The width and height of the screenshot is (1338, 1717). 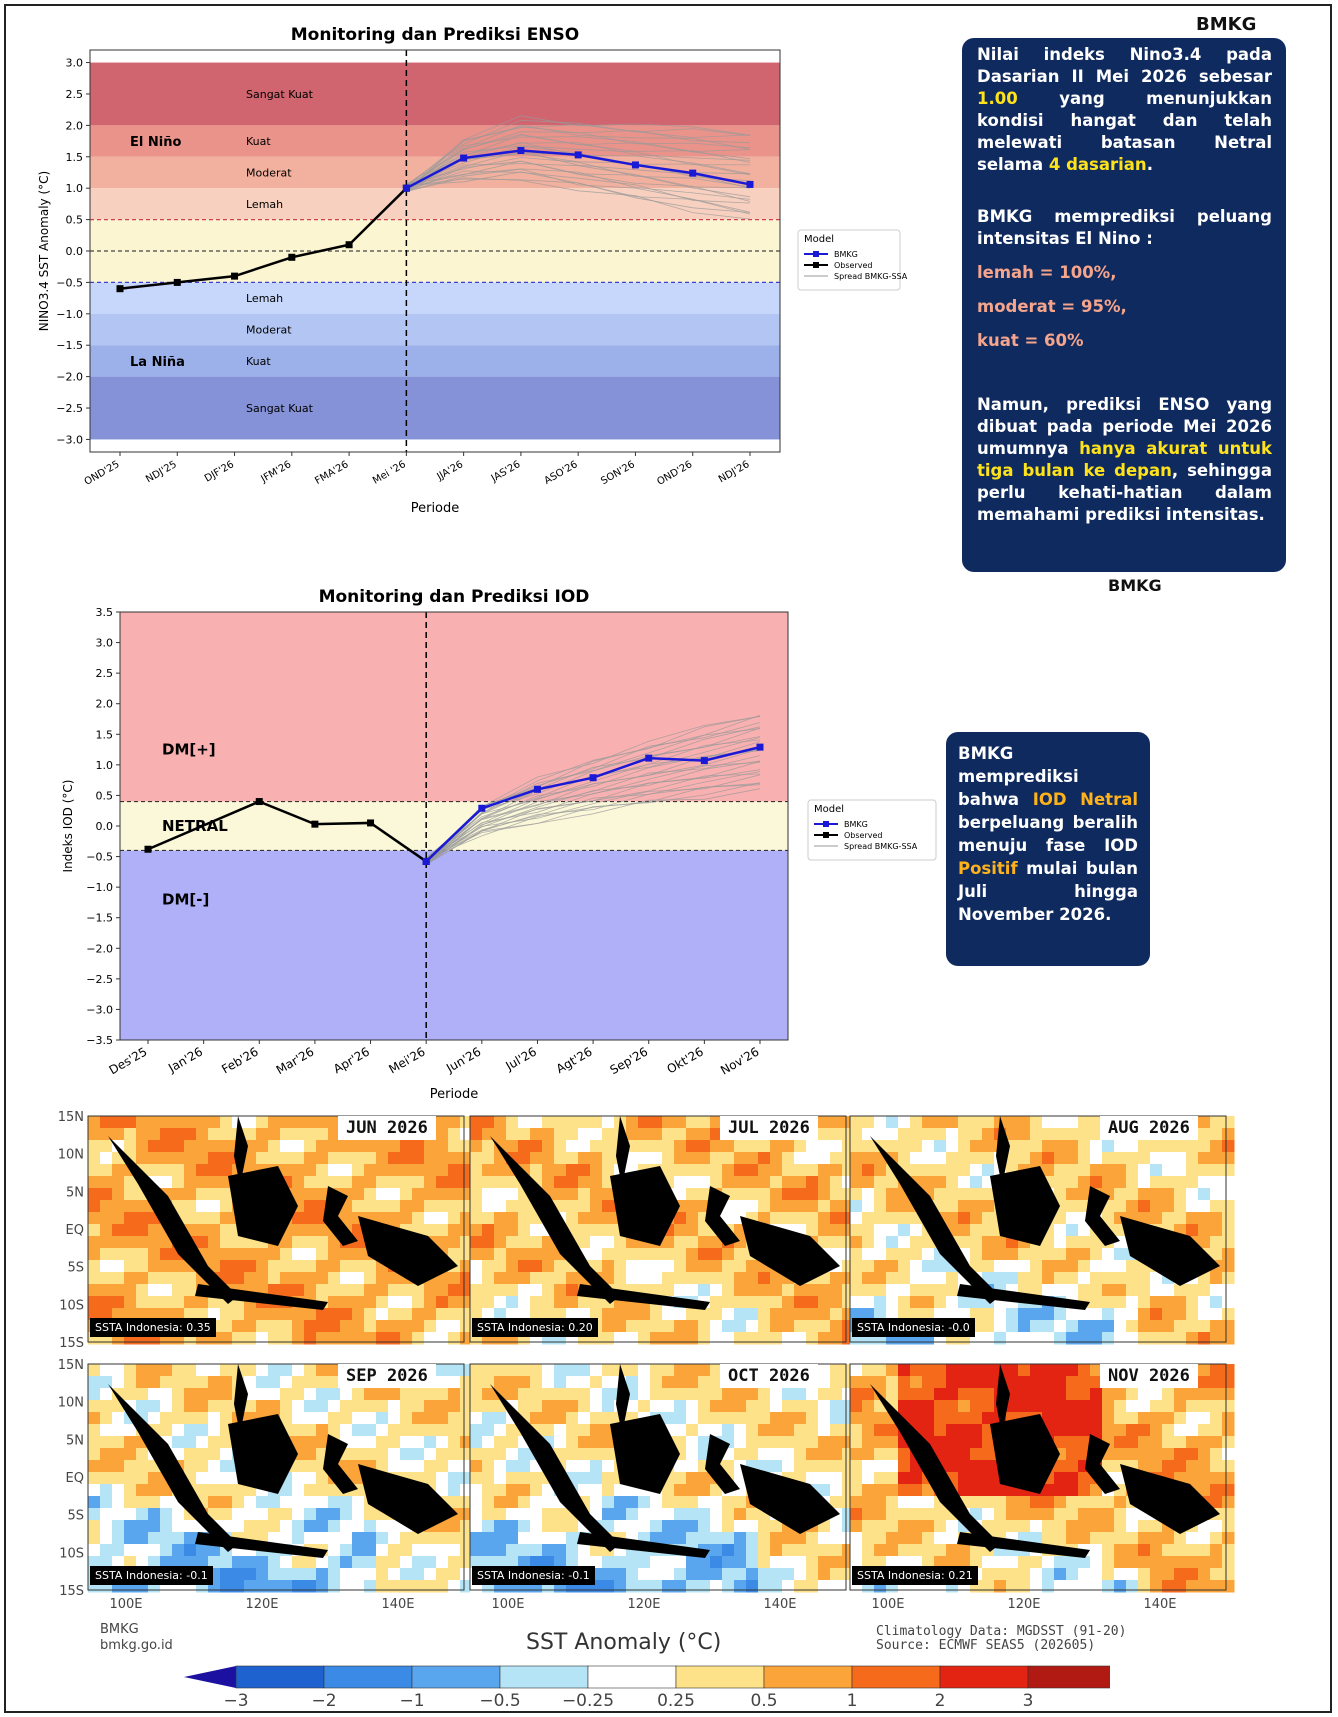 I want to click on colorbar-swatch, so click(x=1068, y=1677).